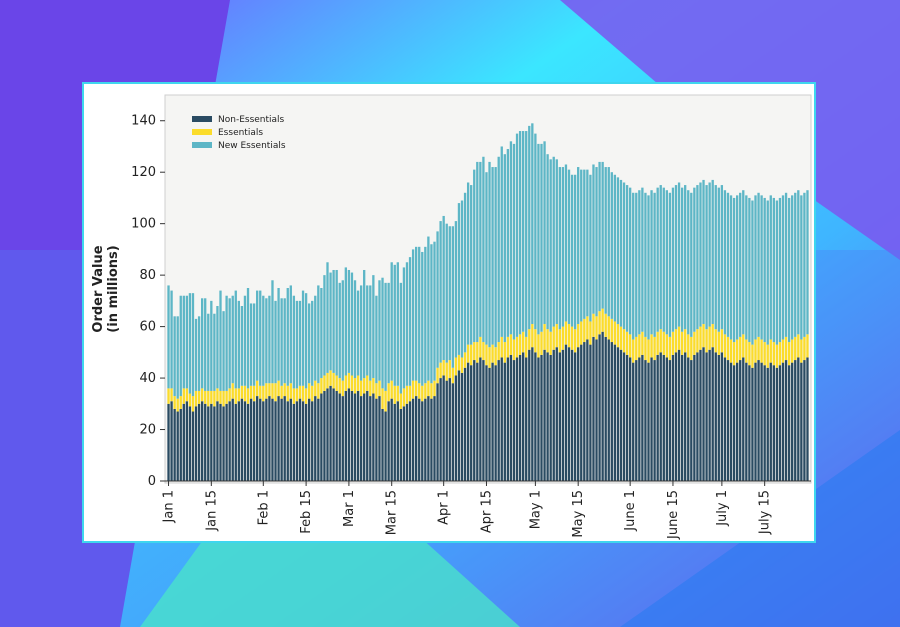  What do you see at coordinates (444, 507) in the screenshot?
I see `x-tick-label: Apr 1` at bounding box center [444, 507].